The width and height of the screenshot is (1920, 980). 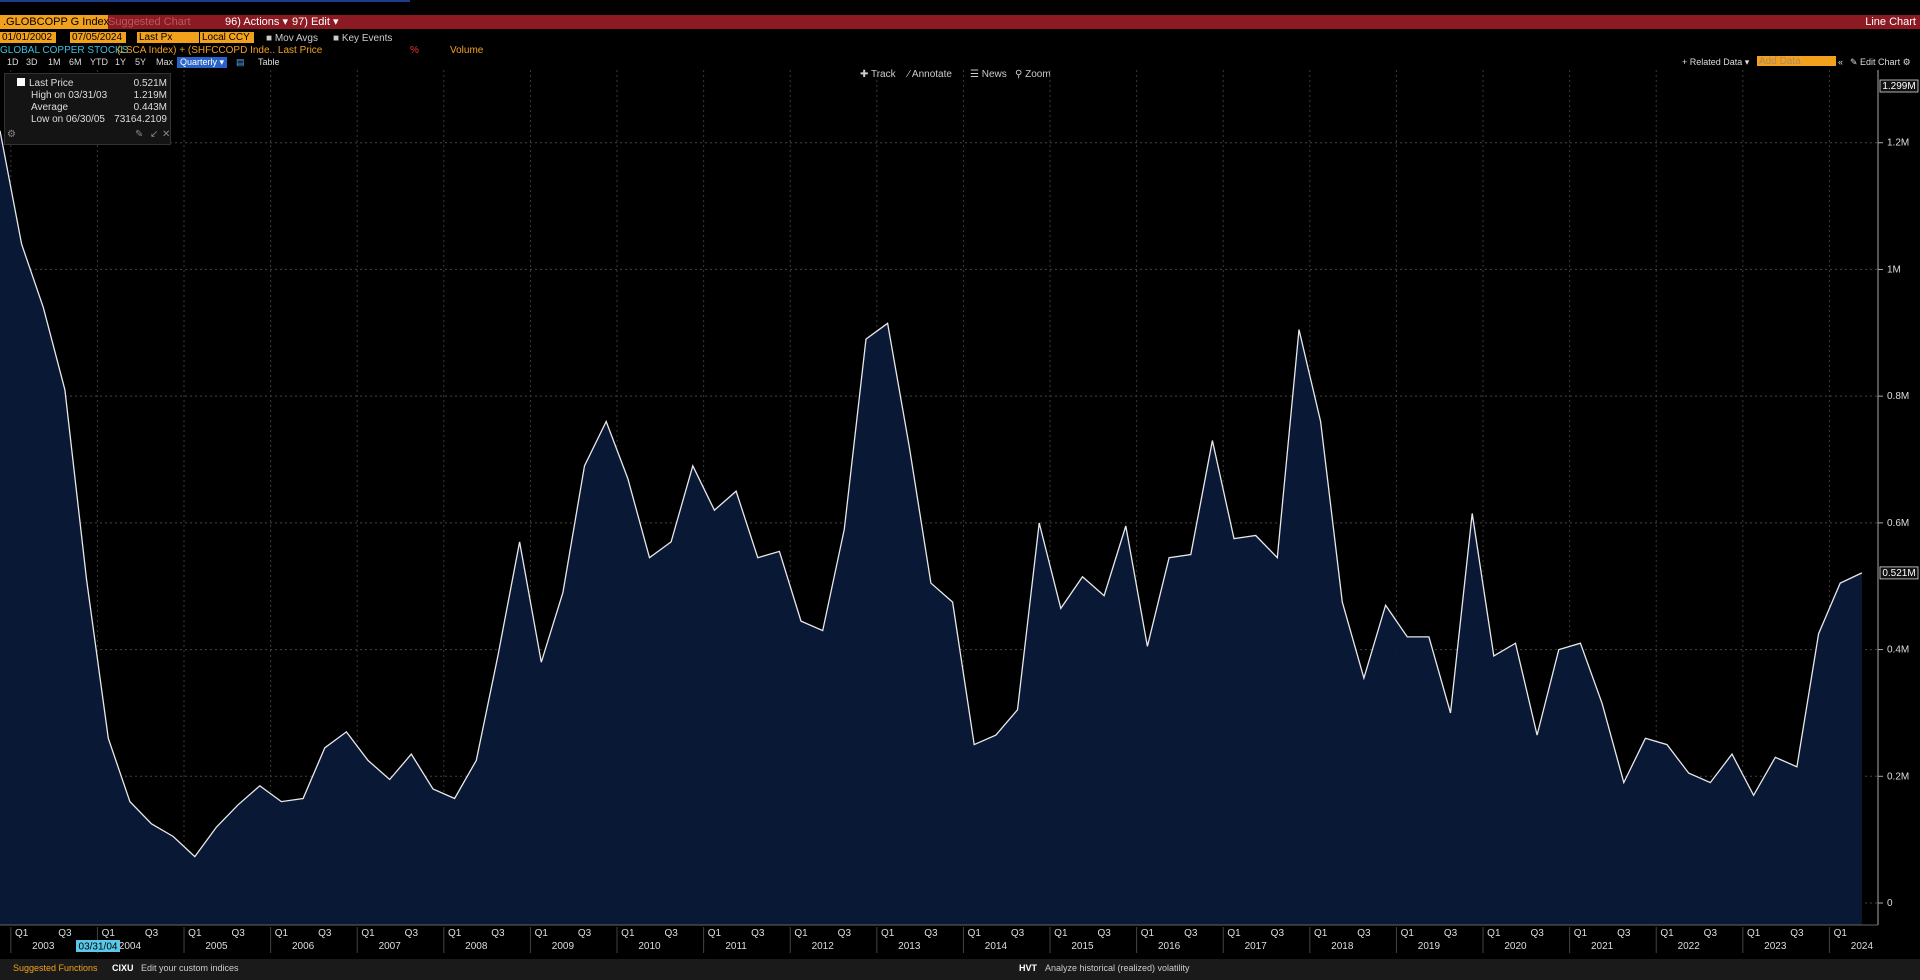 What do you see at coordinates (303, 946) in the screenshot?
I see `x-year-label: 2006` at bounding box center [303, 946].